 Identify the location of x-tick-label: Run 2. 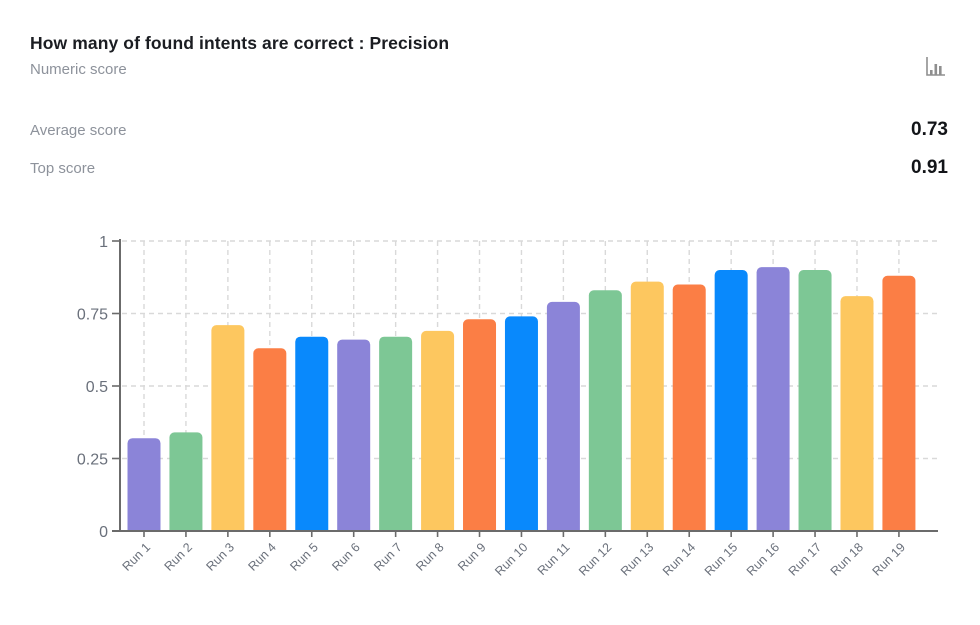
(179, 557).